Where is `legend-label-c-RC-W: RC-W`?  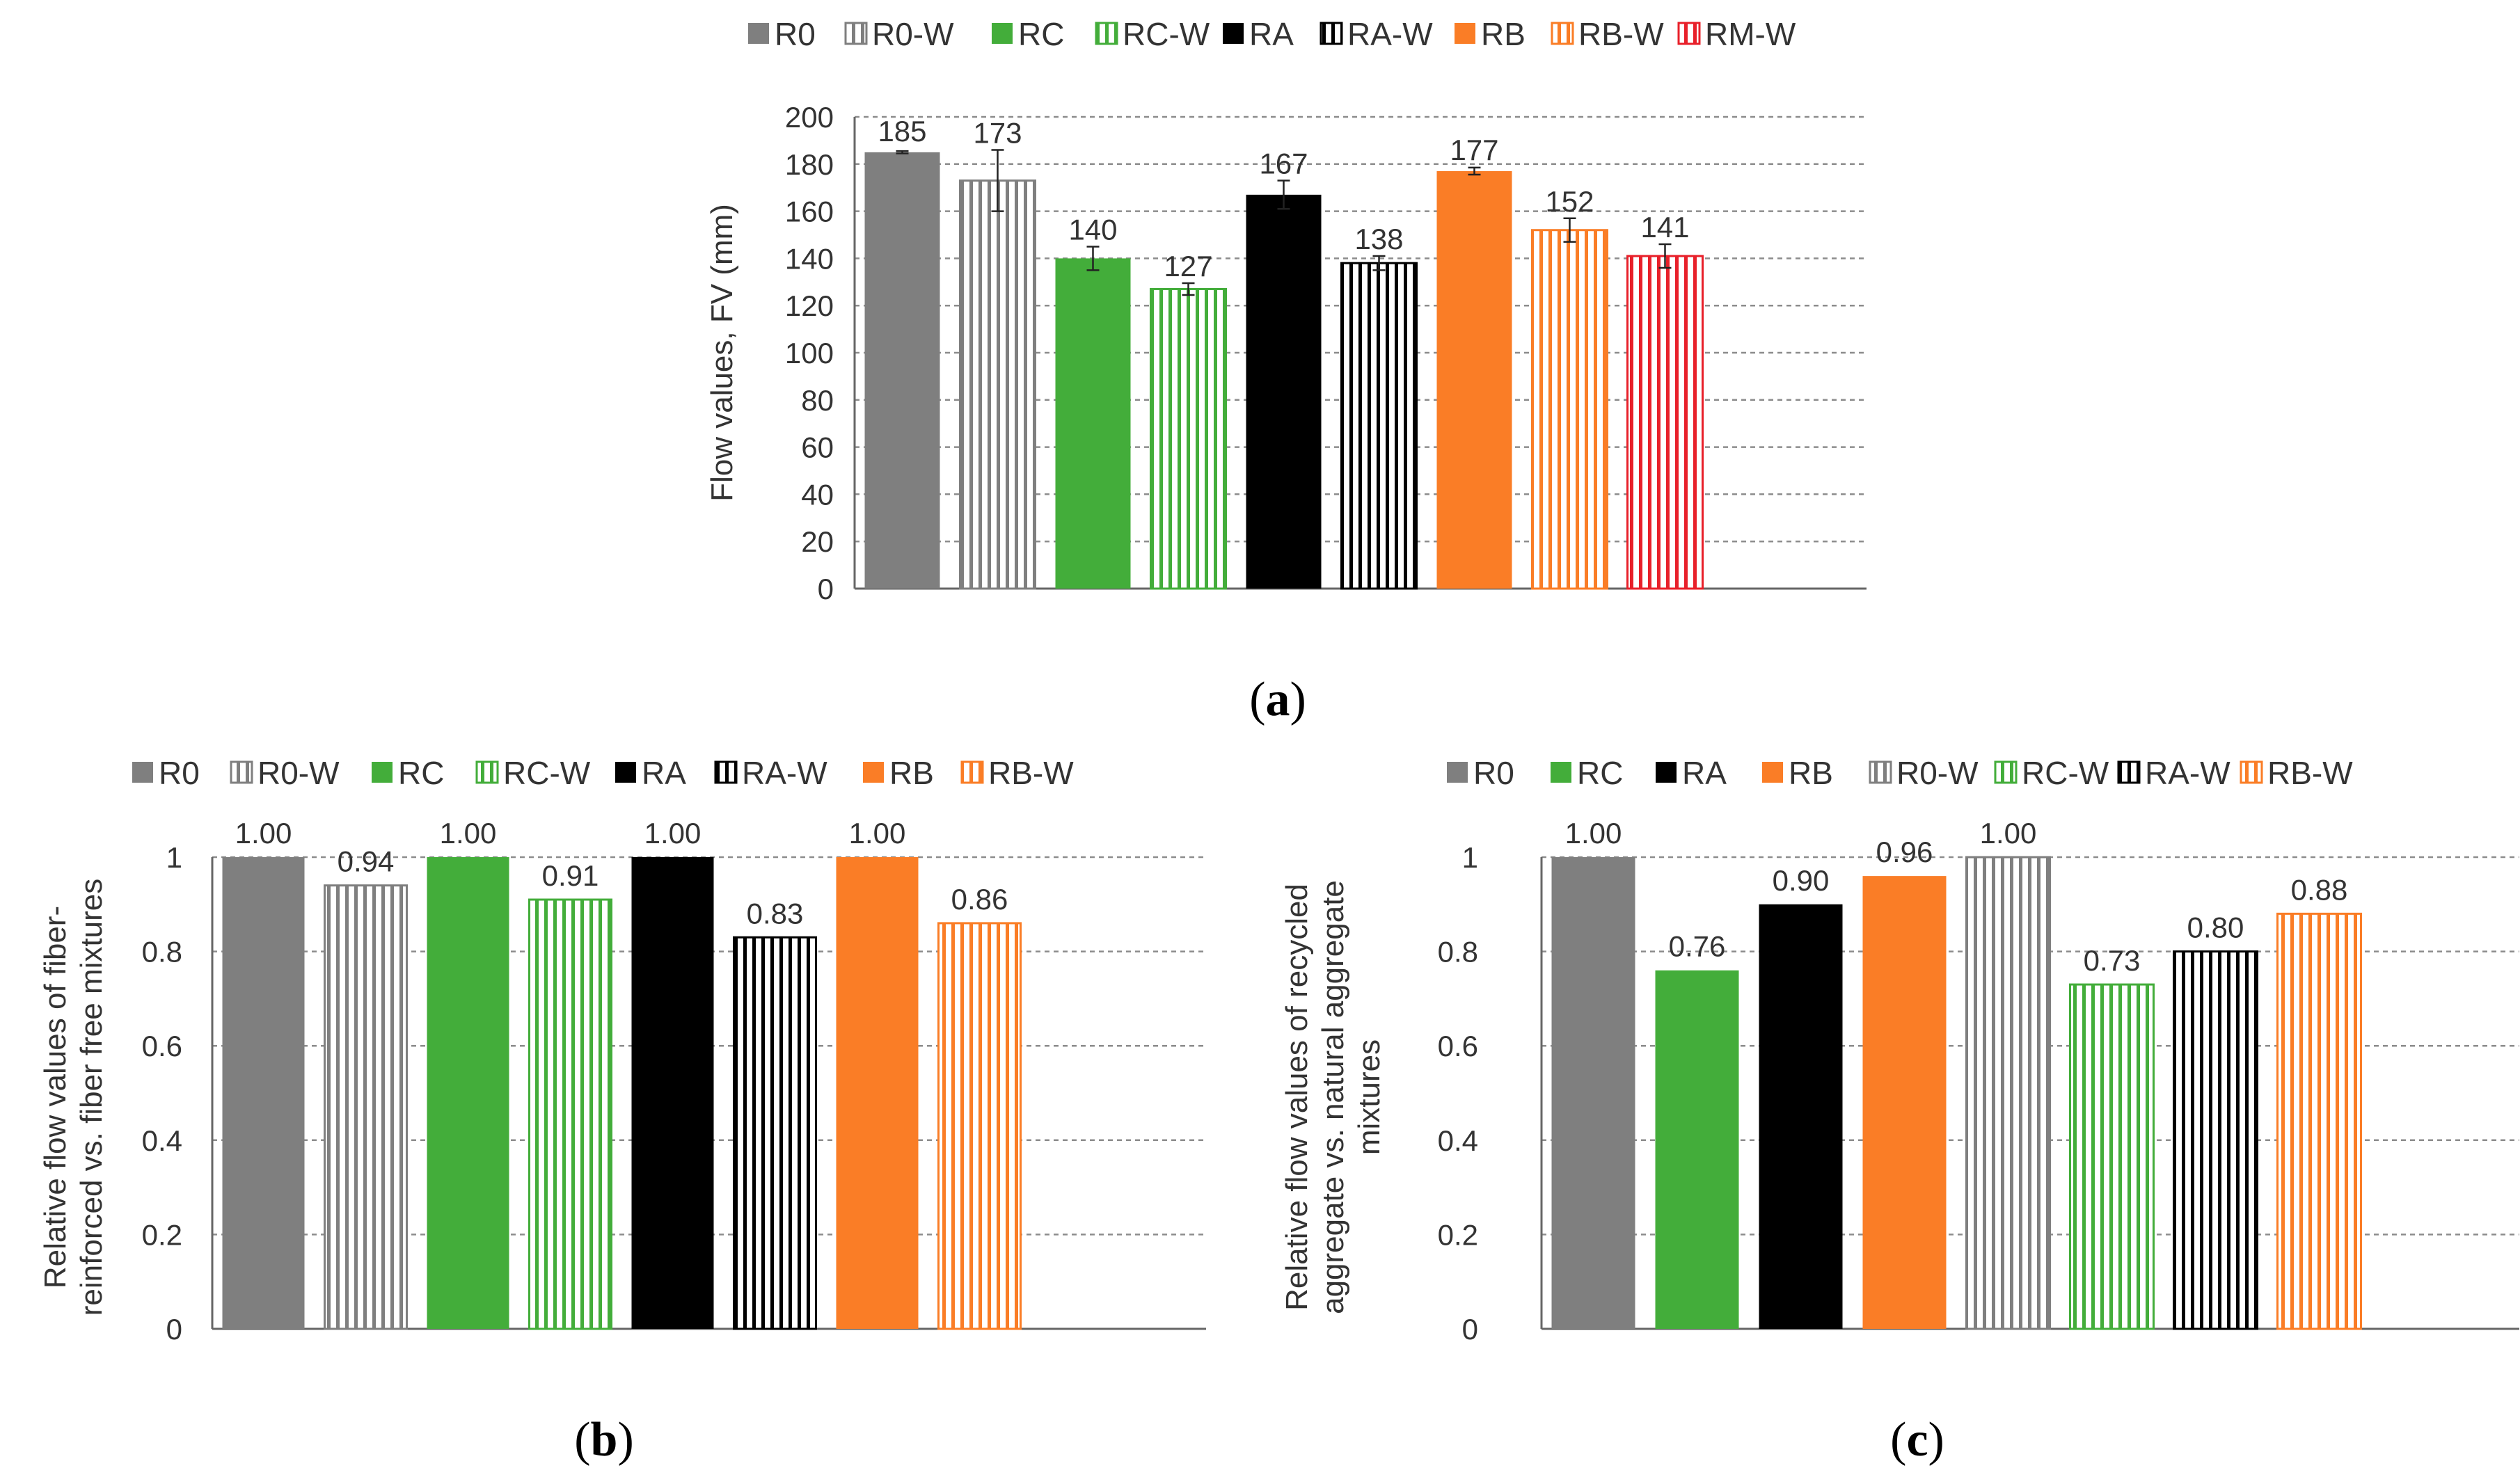
legend-label-c-RC-W: RC-W is located at coordinates (2065, 773).